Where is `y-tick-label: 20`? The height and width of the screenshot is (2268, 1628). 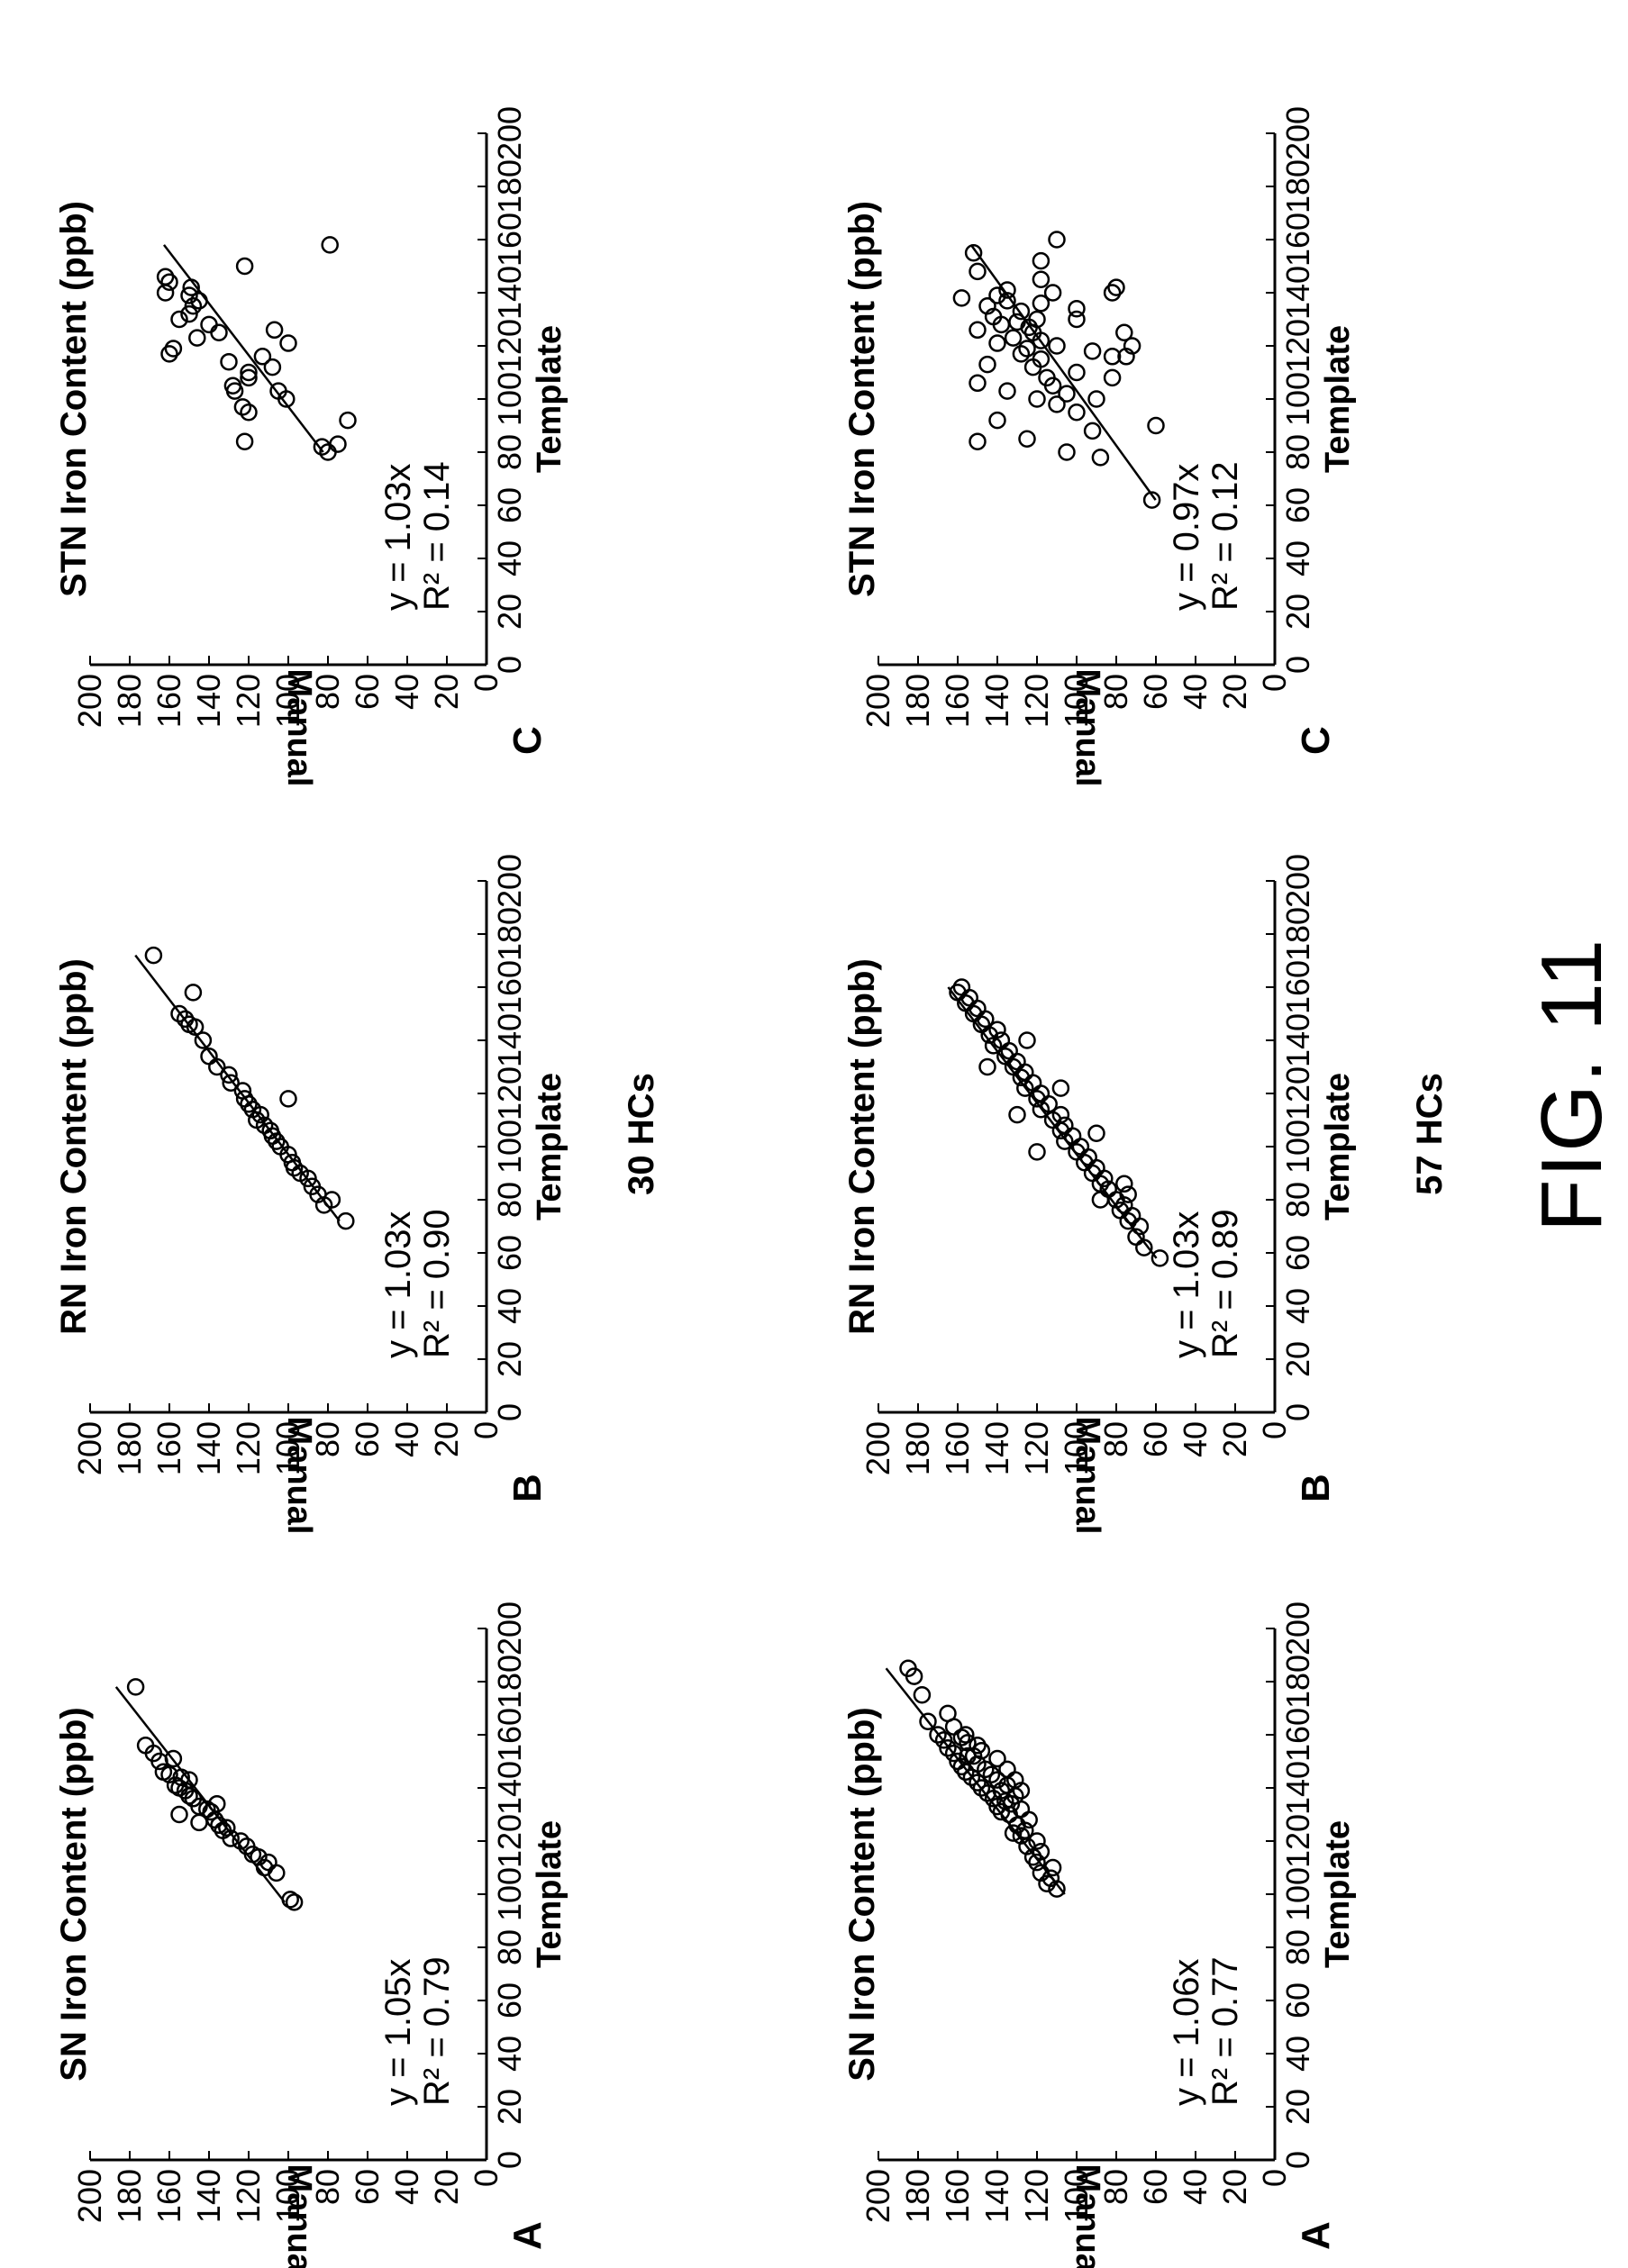 y-tick-label: 20 is located at coordinates (1234, 2187).